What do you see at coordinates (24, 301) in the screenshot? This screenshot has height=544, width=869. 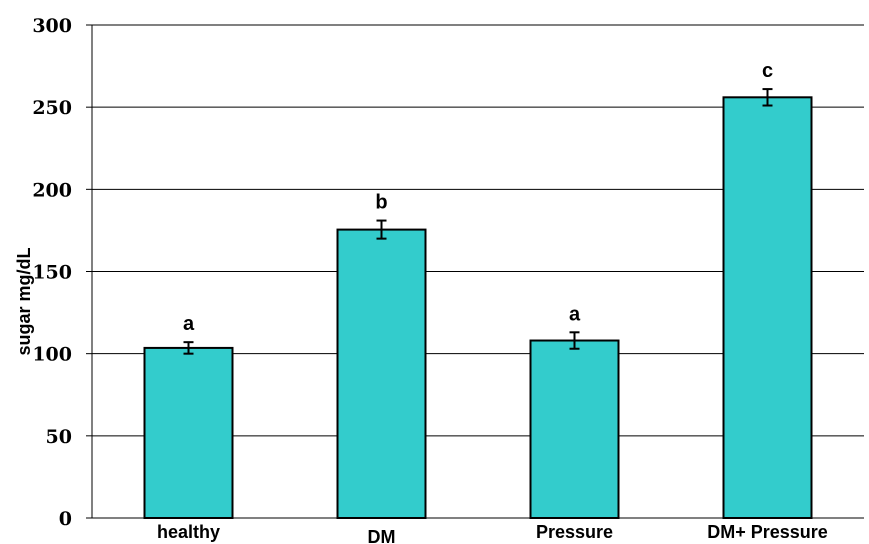 I see `y-axis-label: sugar mg/dL` at bounding box center [24, 301].